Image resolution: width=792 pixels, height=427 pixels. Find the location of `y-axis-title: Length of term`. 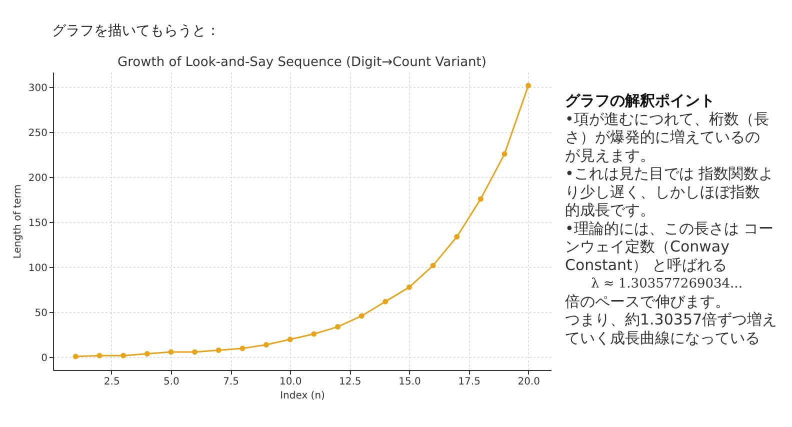

y-axis-title: Length of term is located at coordinates (18, 221).